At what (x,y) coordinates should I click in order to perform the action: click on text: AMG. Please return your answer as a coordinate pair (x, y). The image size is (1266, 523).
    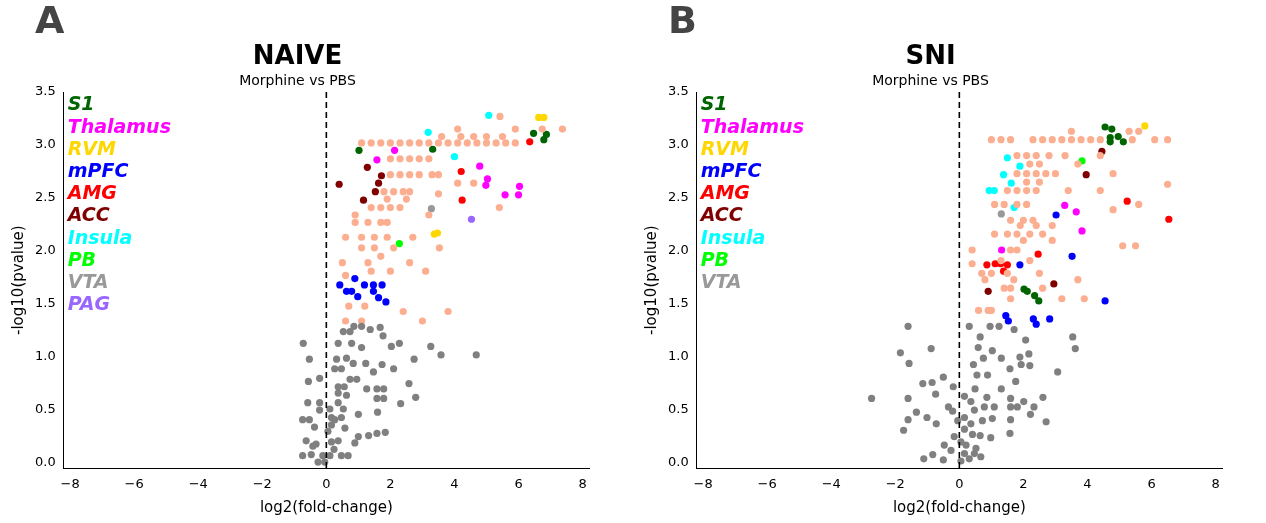
    Looking at the image, I should click on (724, 192).